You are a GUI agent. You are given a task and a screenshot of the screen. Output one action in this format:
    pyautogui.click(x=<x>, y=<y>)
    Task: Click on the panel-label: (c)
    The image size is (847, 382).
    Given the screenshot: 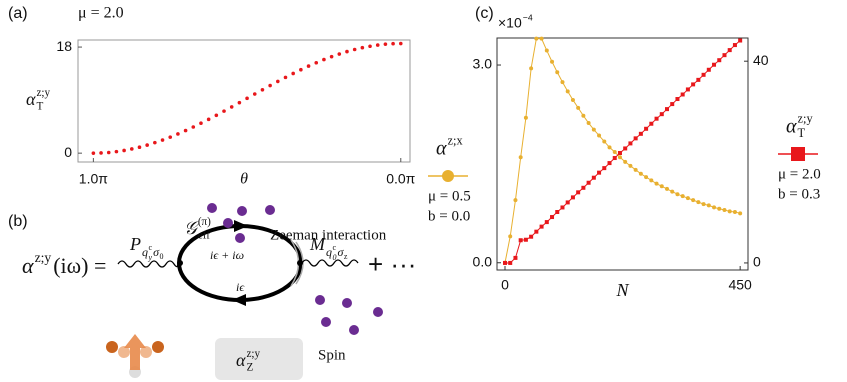 What is the action you would take?
    pyautogui.click(x=484, y=13)
    